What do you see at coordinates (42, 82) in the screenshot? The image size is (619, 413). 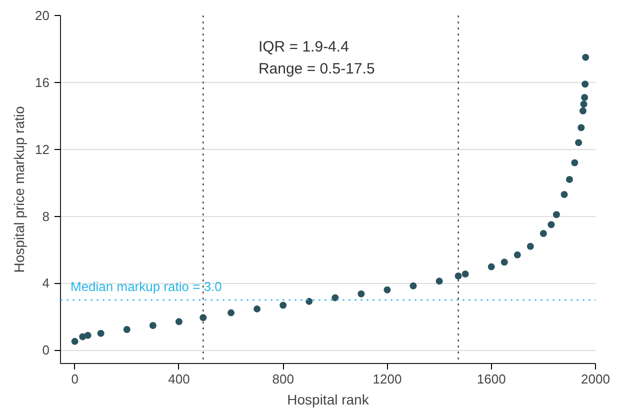 I see `y-tick-label: 16` at bounding box center [42, 82].